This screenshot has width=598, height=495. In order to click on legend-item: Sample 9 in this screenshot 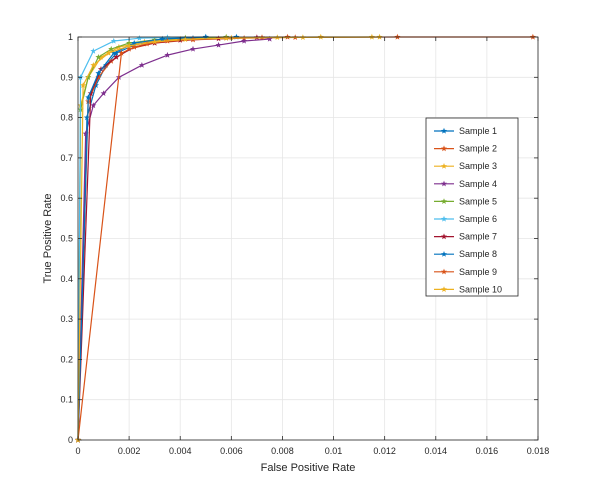, I will do `click(465, 272)`.